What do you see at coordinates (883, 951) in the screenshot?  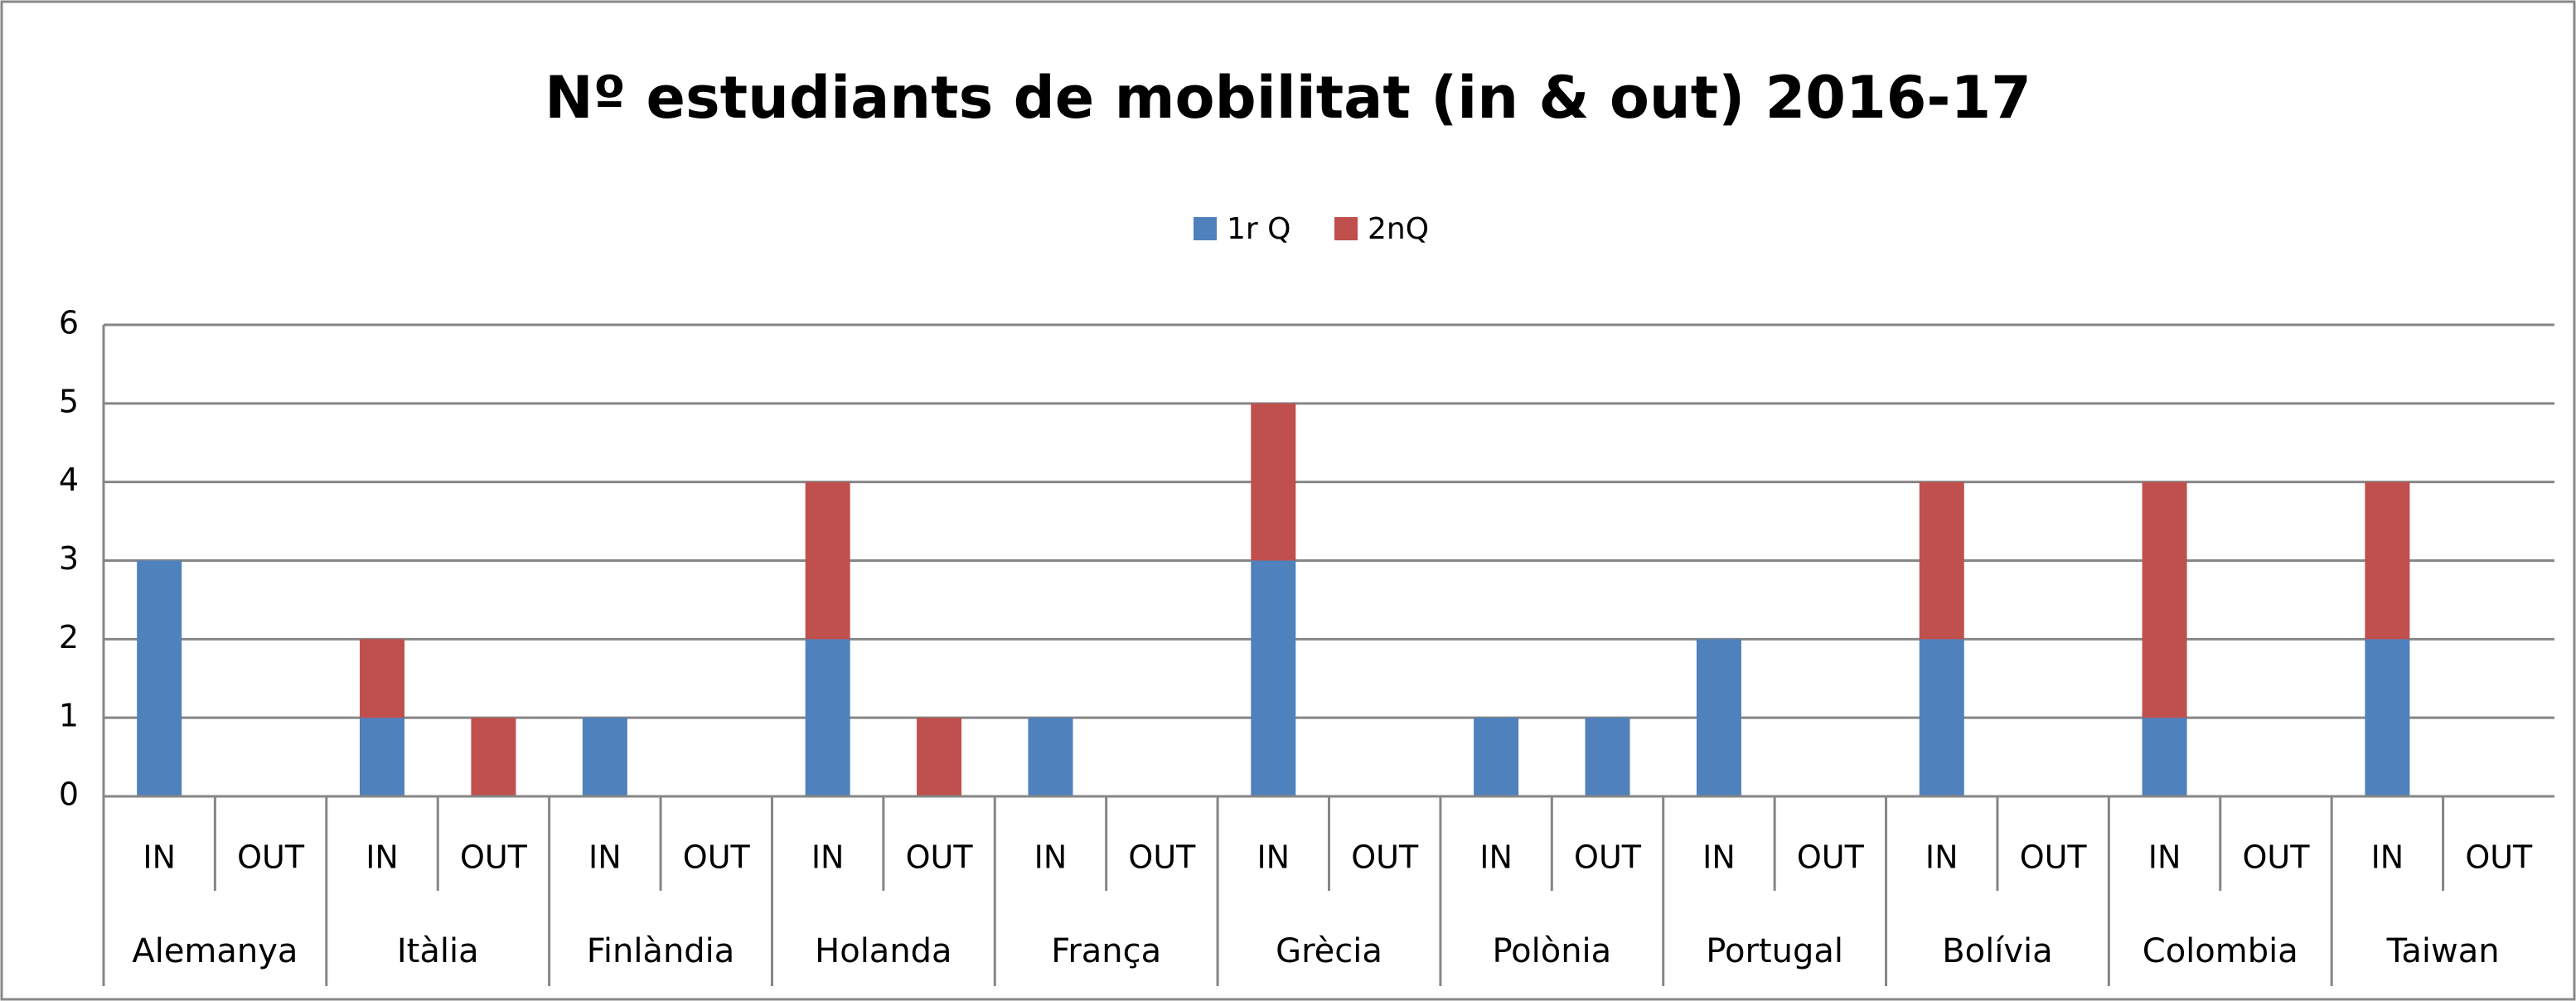 I see `group-label: Holanda` at bounding box center [883, 951].